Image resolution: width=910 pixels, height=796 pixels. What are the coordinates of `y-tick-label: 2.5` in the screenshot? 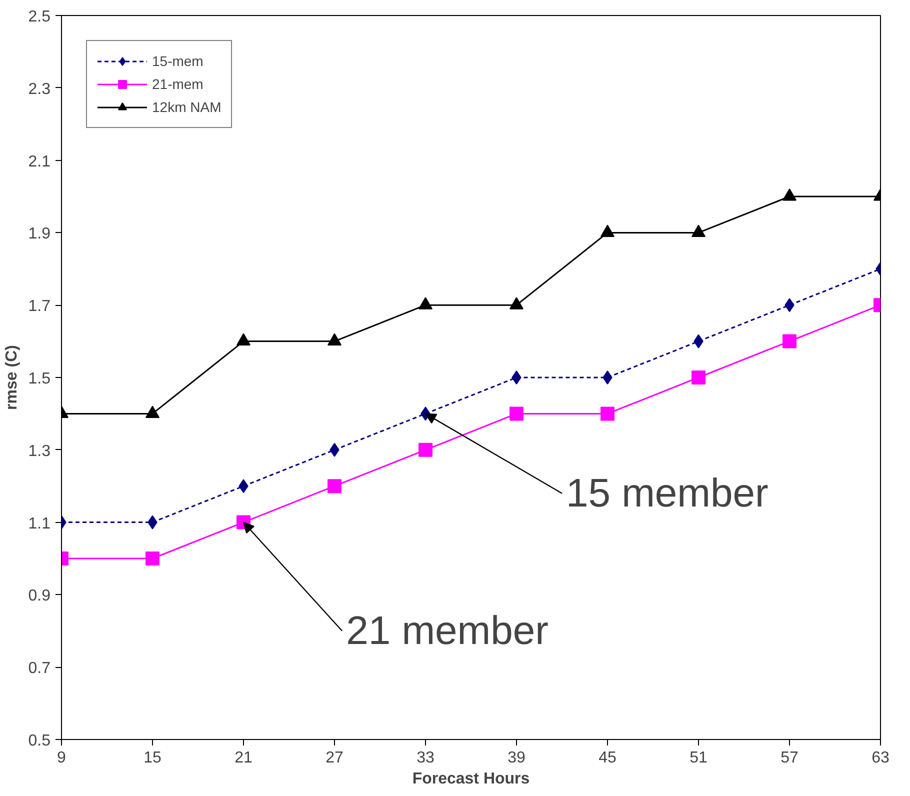 It's located at (39, 17).